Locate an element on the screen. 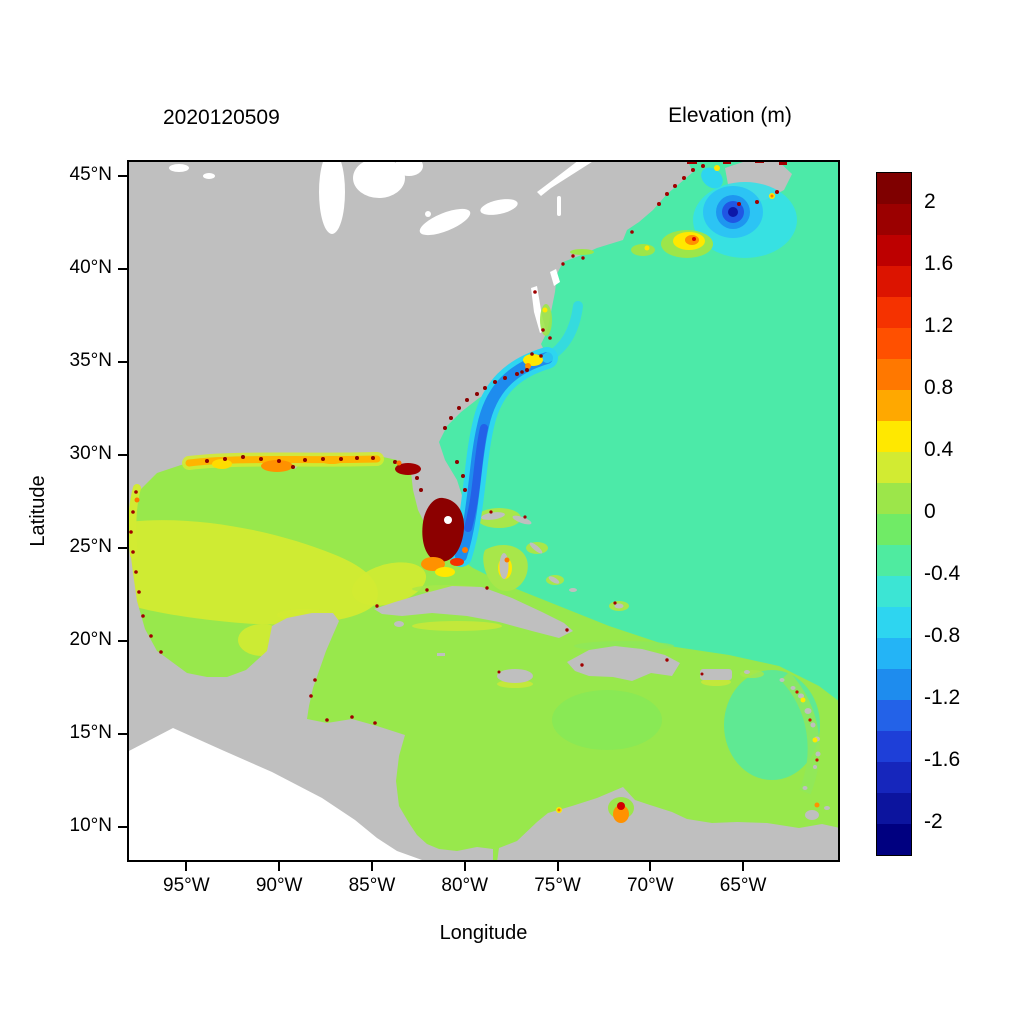 The image size is (1024, 1024). st-lawrence-river is located at coordinates (566, 178).